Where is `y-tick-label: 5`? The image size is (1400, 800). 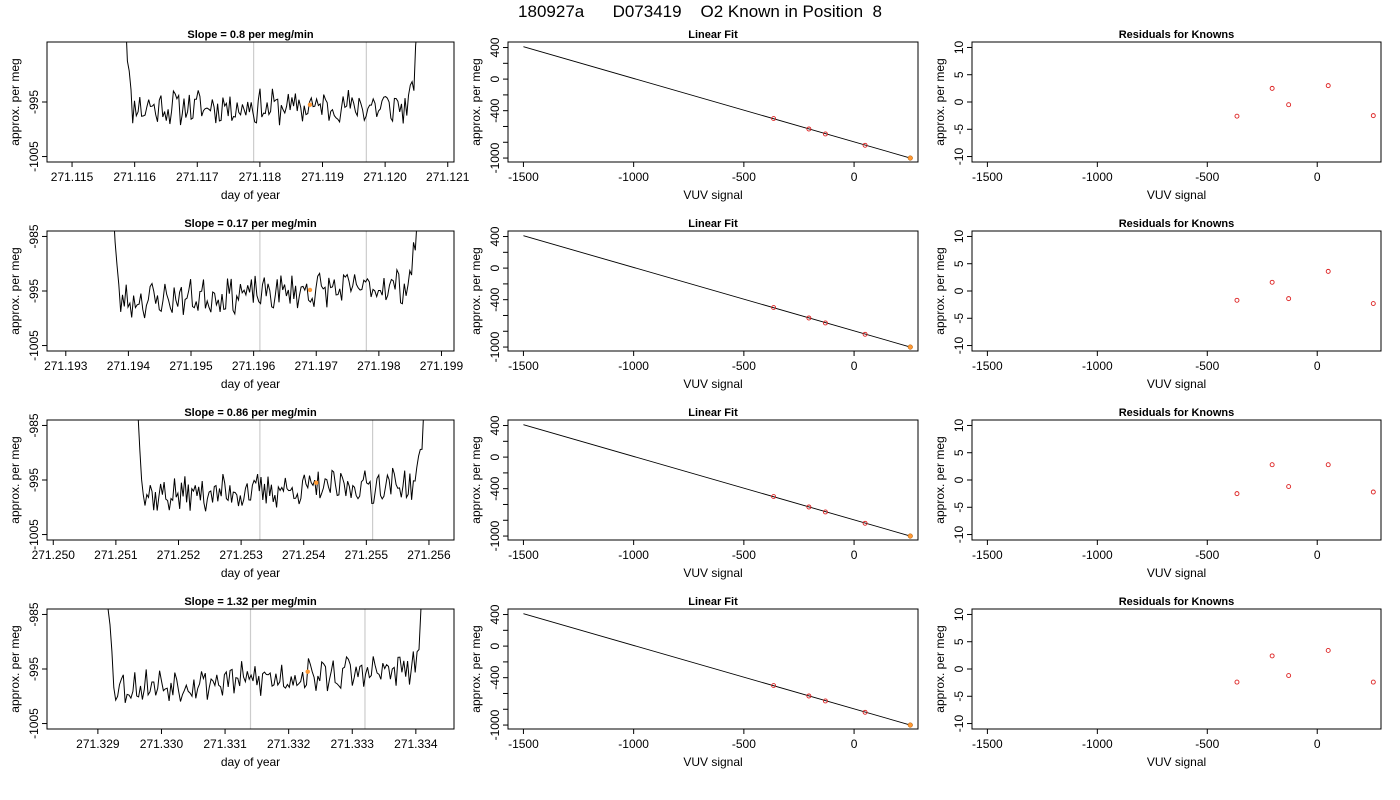
y-tick-label: 5 is located at coordinates (959, 74).